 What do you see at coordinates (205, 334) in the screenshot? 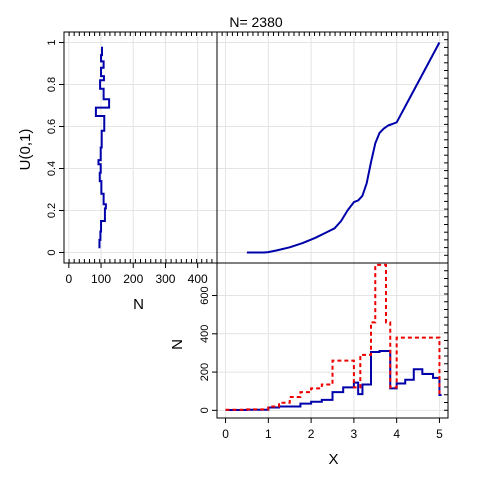
I see `y-tick-label: 400` at bounding box center [205, 334].